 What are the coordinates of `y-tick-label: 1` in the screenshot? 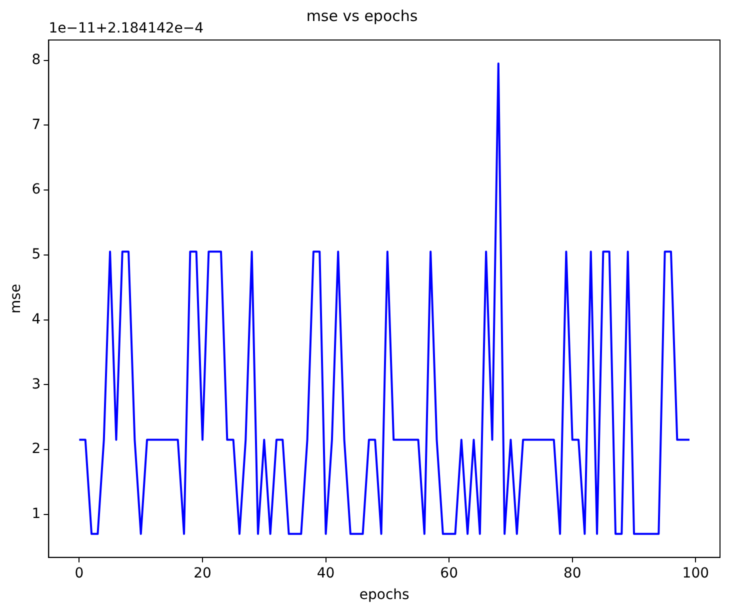 It's located at (36, 514).